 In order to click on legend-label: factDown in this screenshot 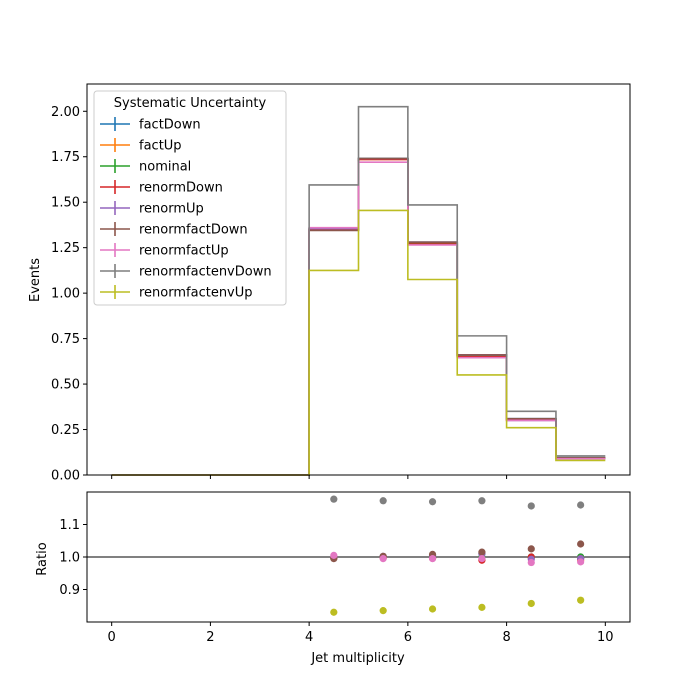, I will do `click(170, 125)`.